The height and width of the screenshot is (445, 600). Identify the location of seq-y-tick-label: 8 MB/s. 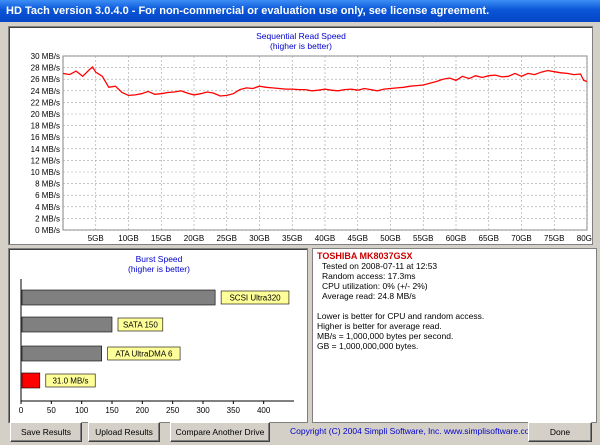
(47, 184).